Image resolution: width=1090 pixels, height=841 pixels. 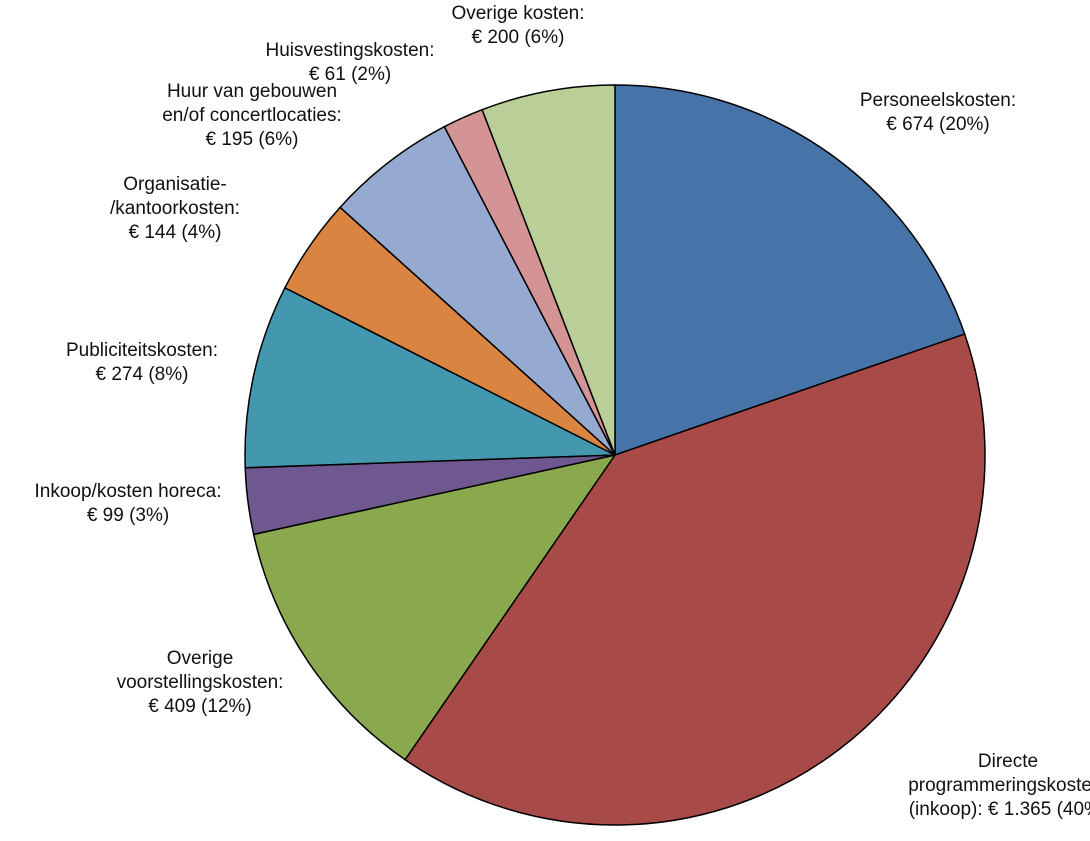 I want to click on slice-label-line: programmeringskosten:, so click(x=999, y=785).